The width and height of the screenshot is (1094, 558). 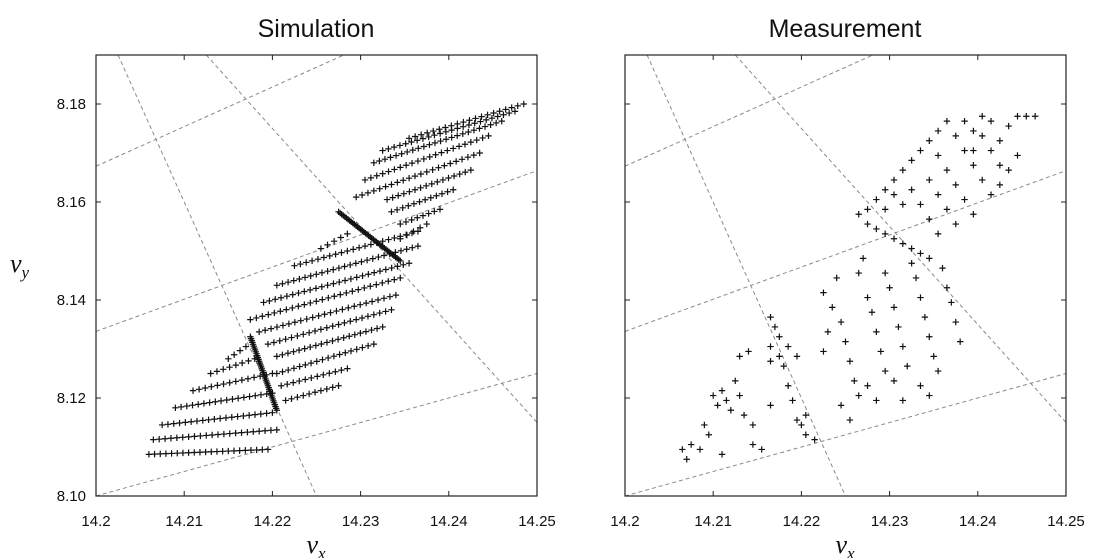 What do you see at coordinates (316, 29) in the screenshot?
I see `simulation-title: Simulation` at bounding box center [316, 29].